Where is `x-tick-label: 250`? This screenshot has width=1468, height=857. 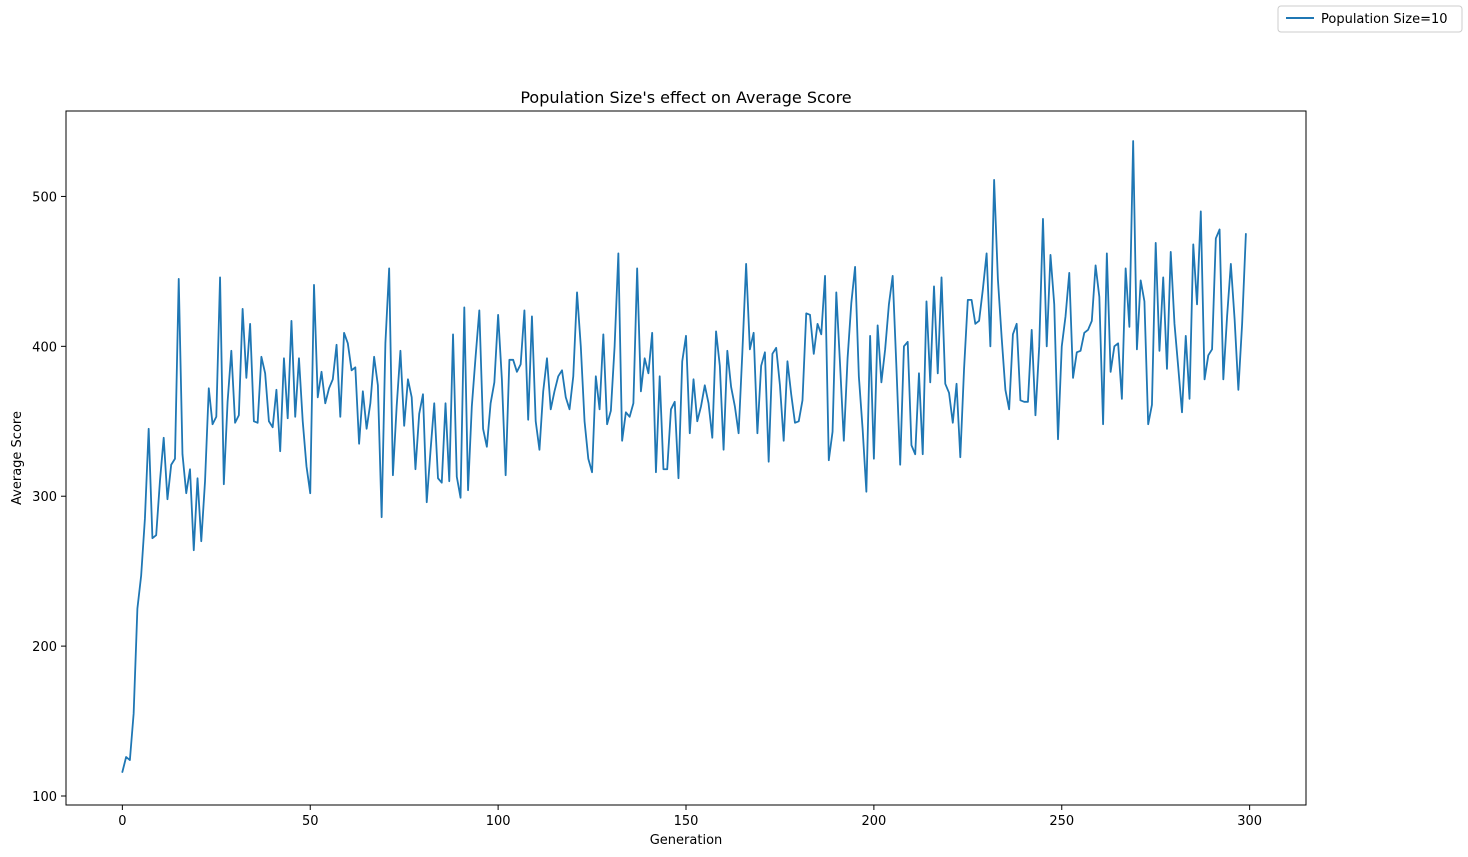
x-tick-label: 250 is located at coordinates (1061, 821).